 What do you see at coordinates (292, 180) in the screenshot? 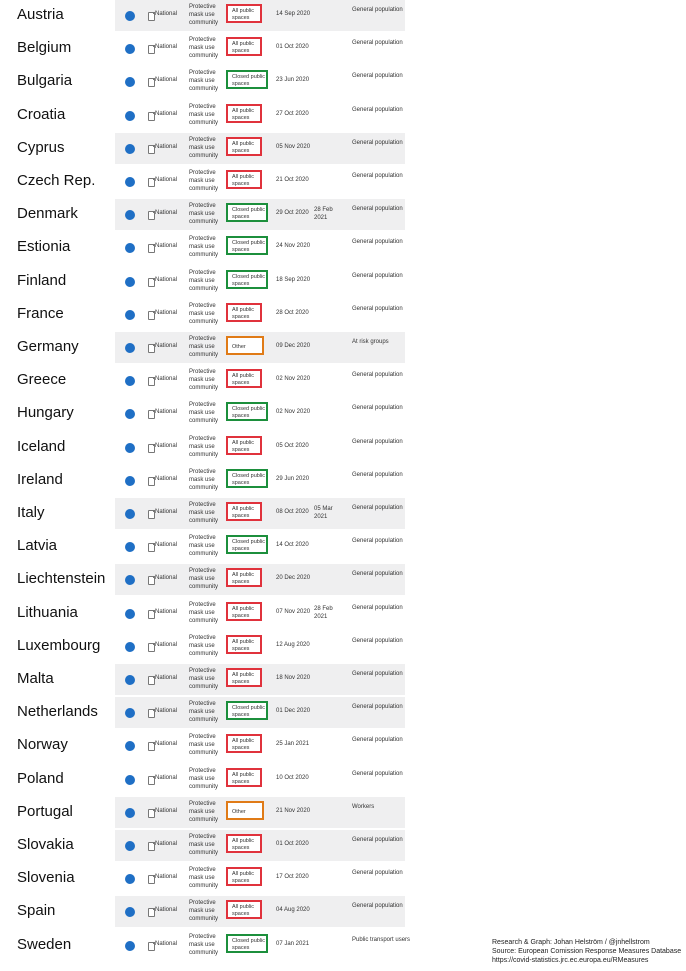
I see `start-date: 21 Oct 2020` at bounding box center [292, 180].